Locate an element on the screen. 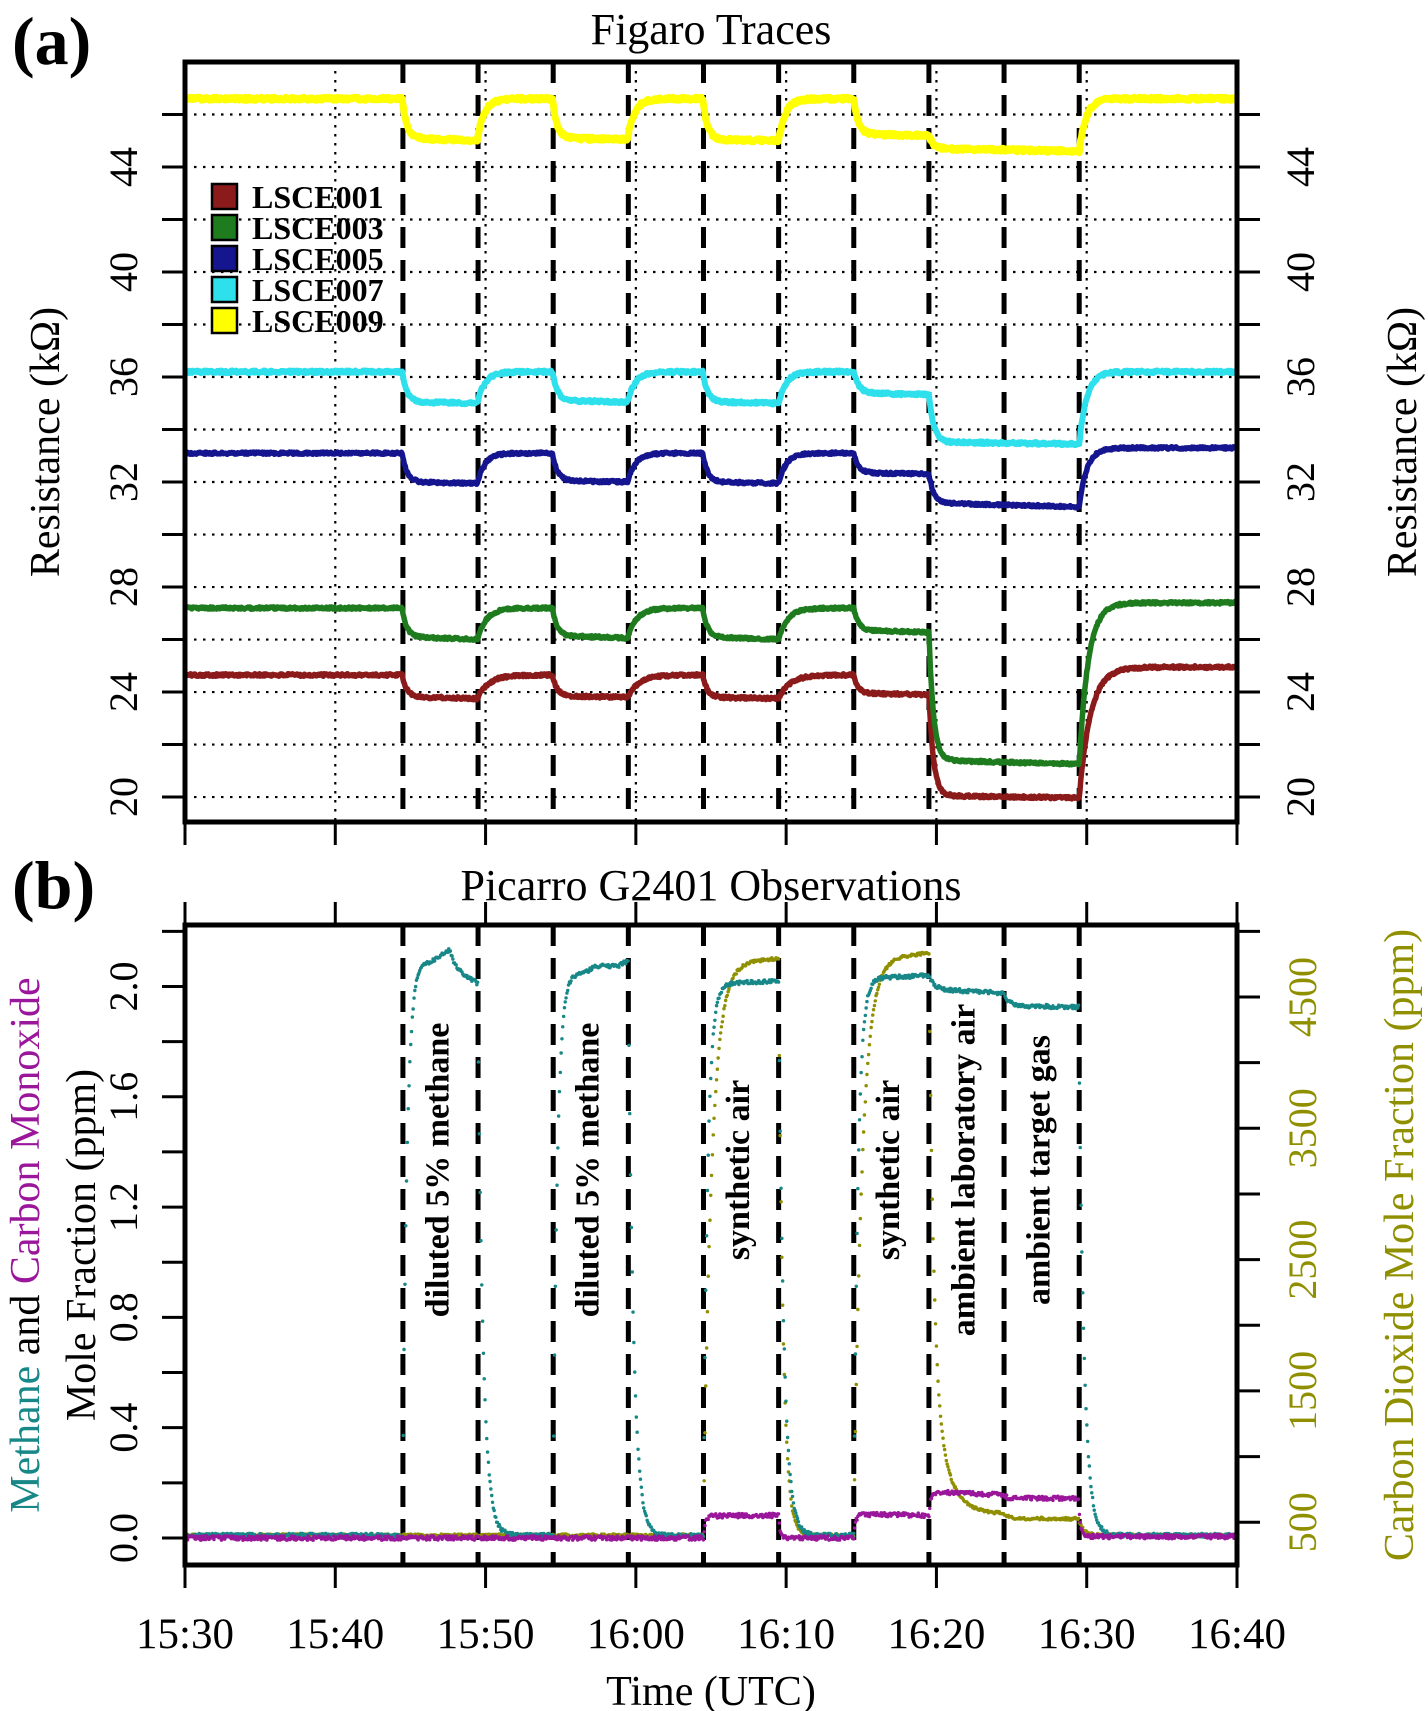  y-tick-label-a-right: 36 is located at coordinates (1300, 377).